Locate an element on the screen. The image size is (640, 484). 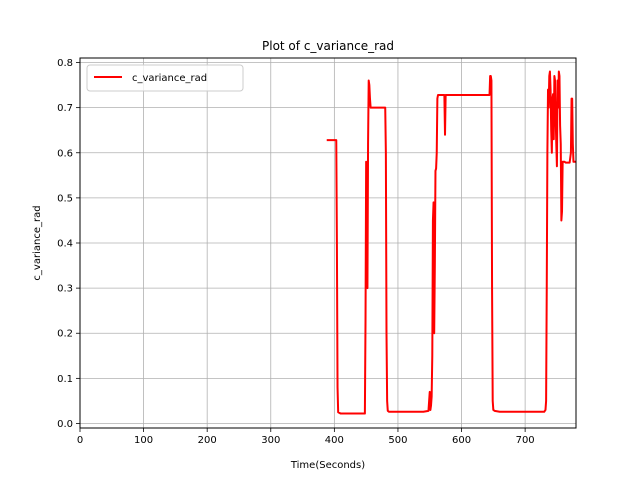
y-axis-label: c_variance_rad is located at coordinates (37, 242).